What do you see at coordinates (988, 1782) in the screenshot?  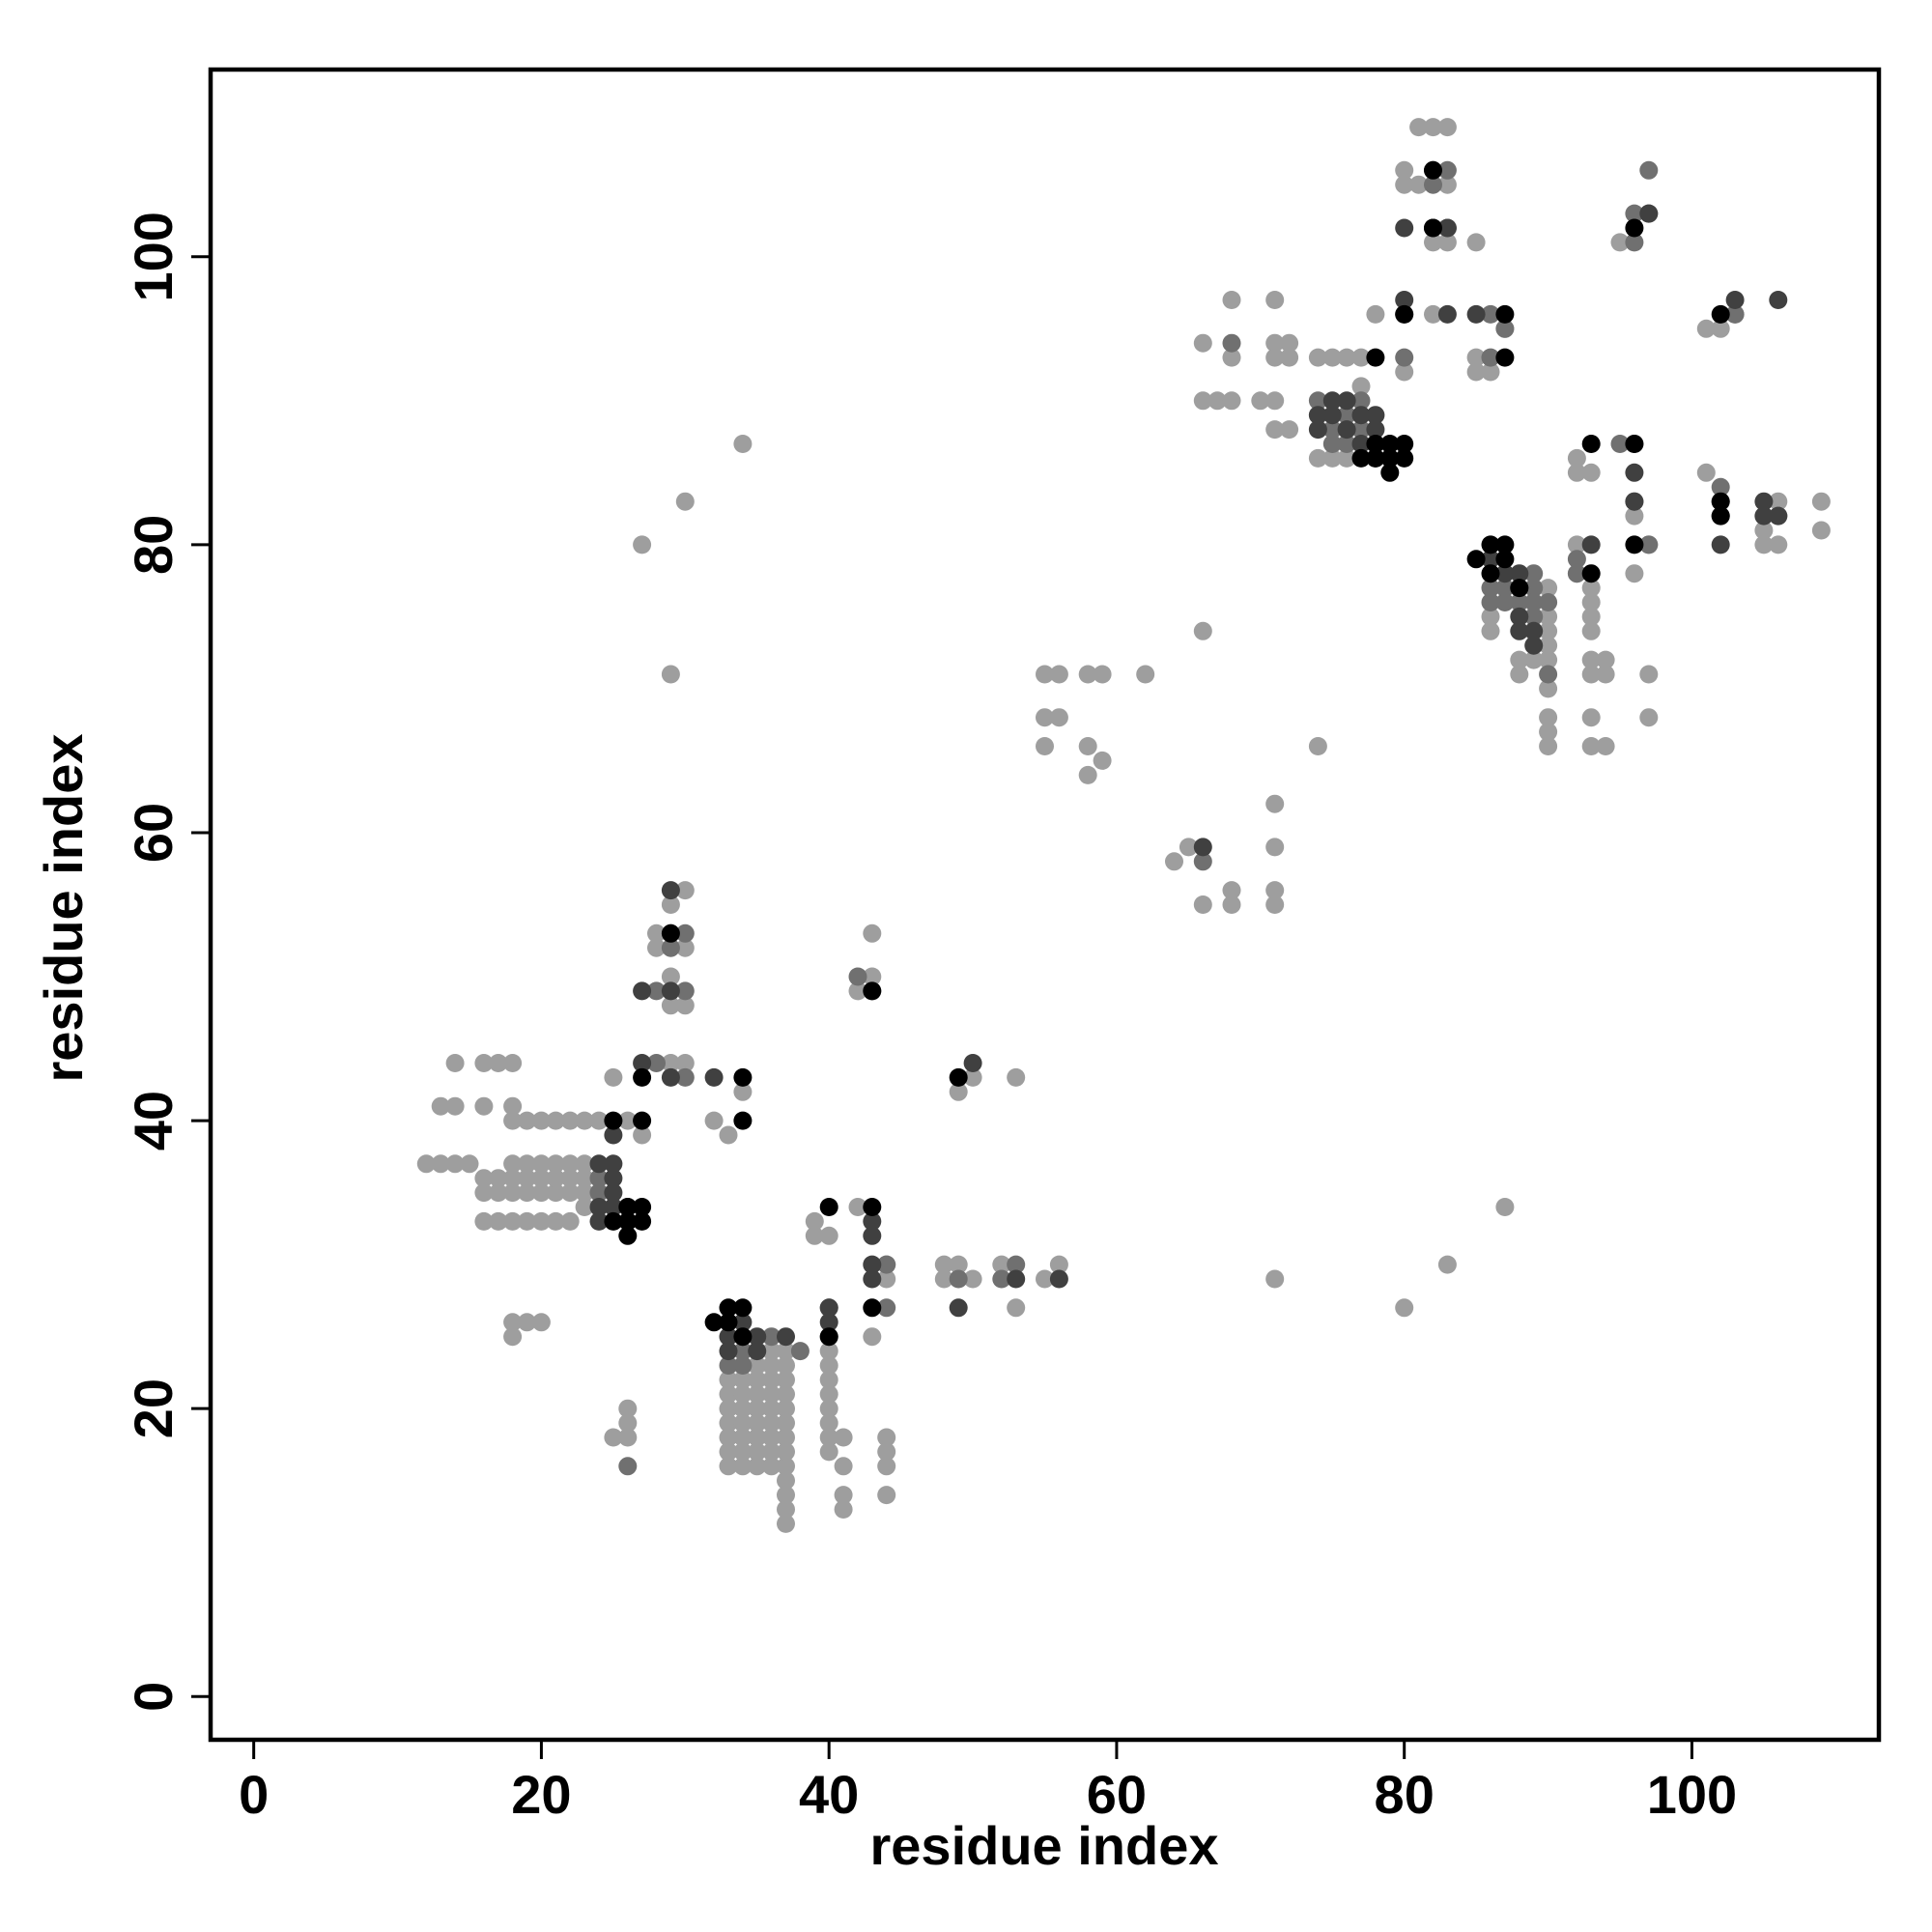 I see `x-axis: 0 20 40 60 80 100` at bounding box center [988, 1782].